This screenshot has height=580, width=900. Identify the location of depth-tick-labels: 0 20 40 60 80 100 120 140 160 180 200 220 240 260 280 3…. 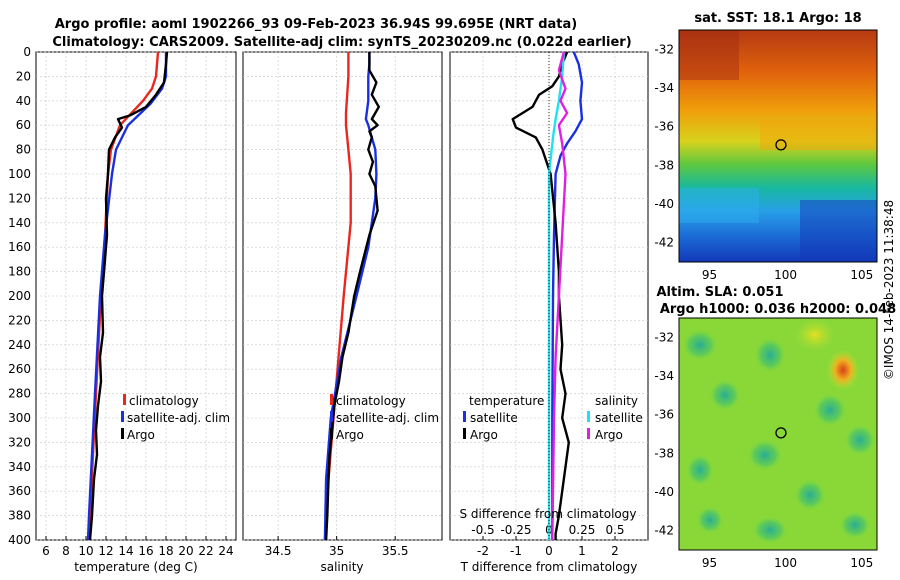
(19, 296).